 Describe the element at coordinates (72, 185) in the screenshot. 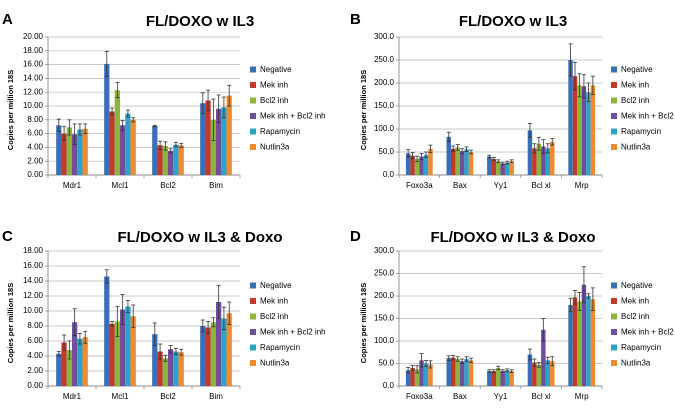

I see `x-tick-label: Mdr1` at that location.